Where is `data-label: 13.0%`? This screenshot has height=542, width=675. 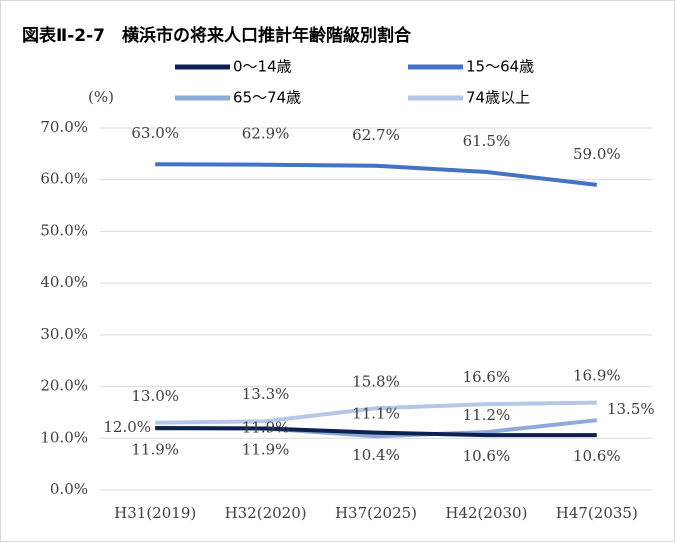 data-label: 13.0% is located at coordinates (155, 396).